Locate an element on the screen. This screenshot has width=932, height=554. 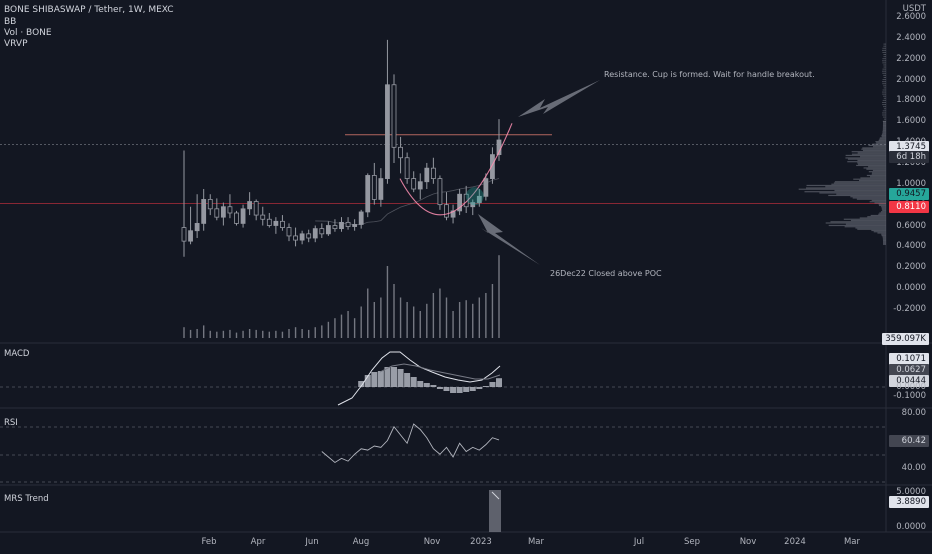
price-axis-tick: 0.4000 is located at coordinates (911, 246).